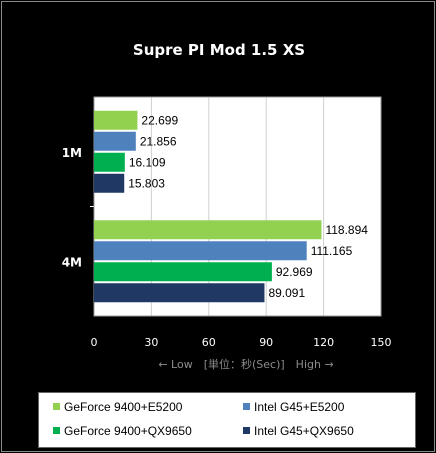  What do you see at coordinates (72, 153) in the screenshot?
I see `category-label: 1M` at bounding box center [72, 153].